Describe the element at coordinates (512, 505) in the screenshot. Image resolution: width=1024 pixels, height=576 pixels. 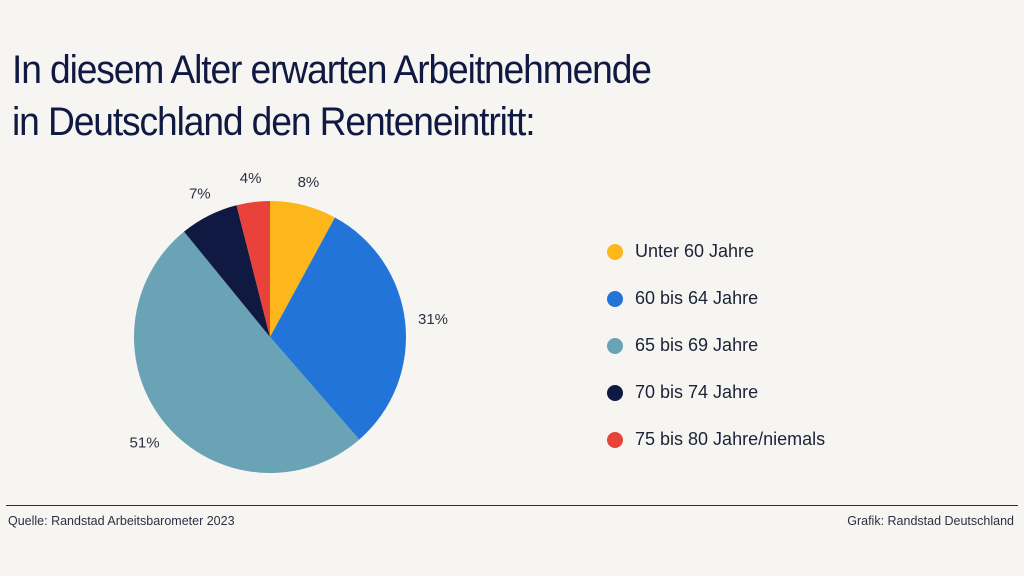
I see `footer-divider` at that location.